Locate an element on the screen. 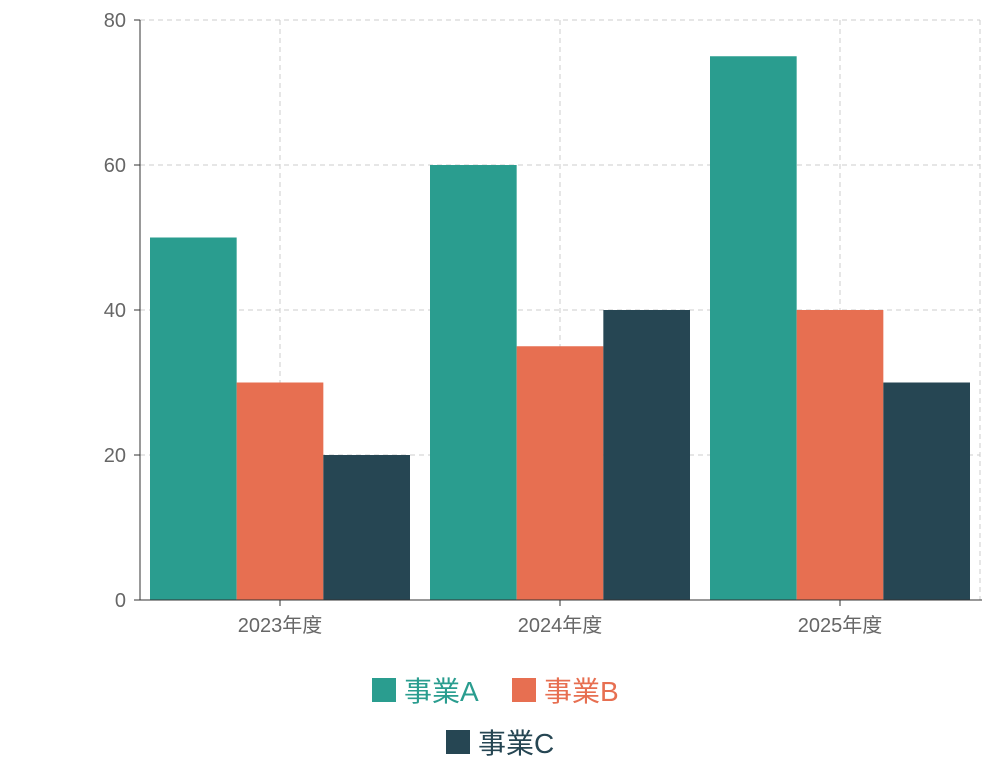 This screenshot has width=1002, height=762. bar-事業C-2024年度 is located at coordinates (646, 455).